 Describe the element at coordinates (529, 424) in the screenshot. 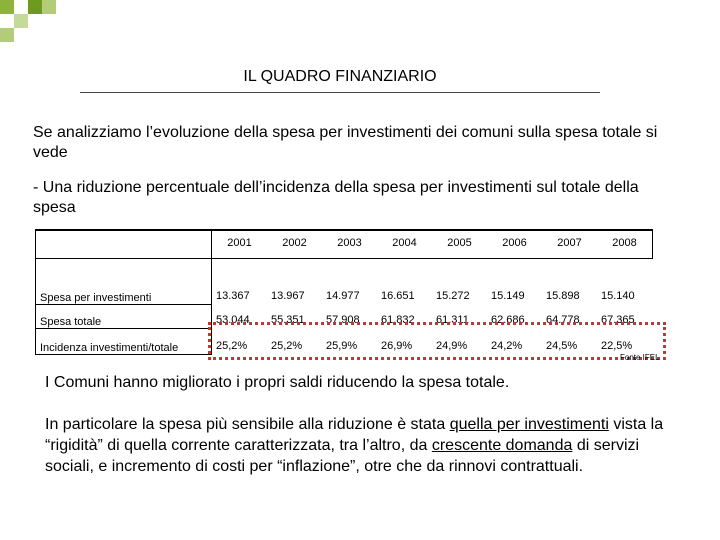

I see `text-segment: quella per investimenti` at that location.